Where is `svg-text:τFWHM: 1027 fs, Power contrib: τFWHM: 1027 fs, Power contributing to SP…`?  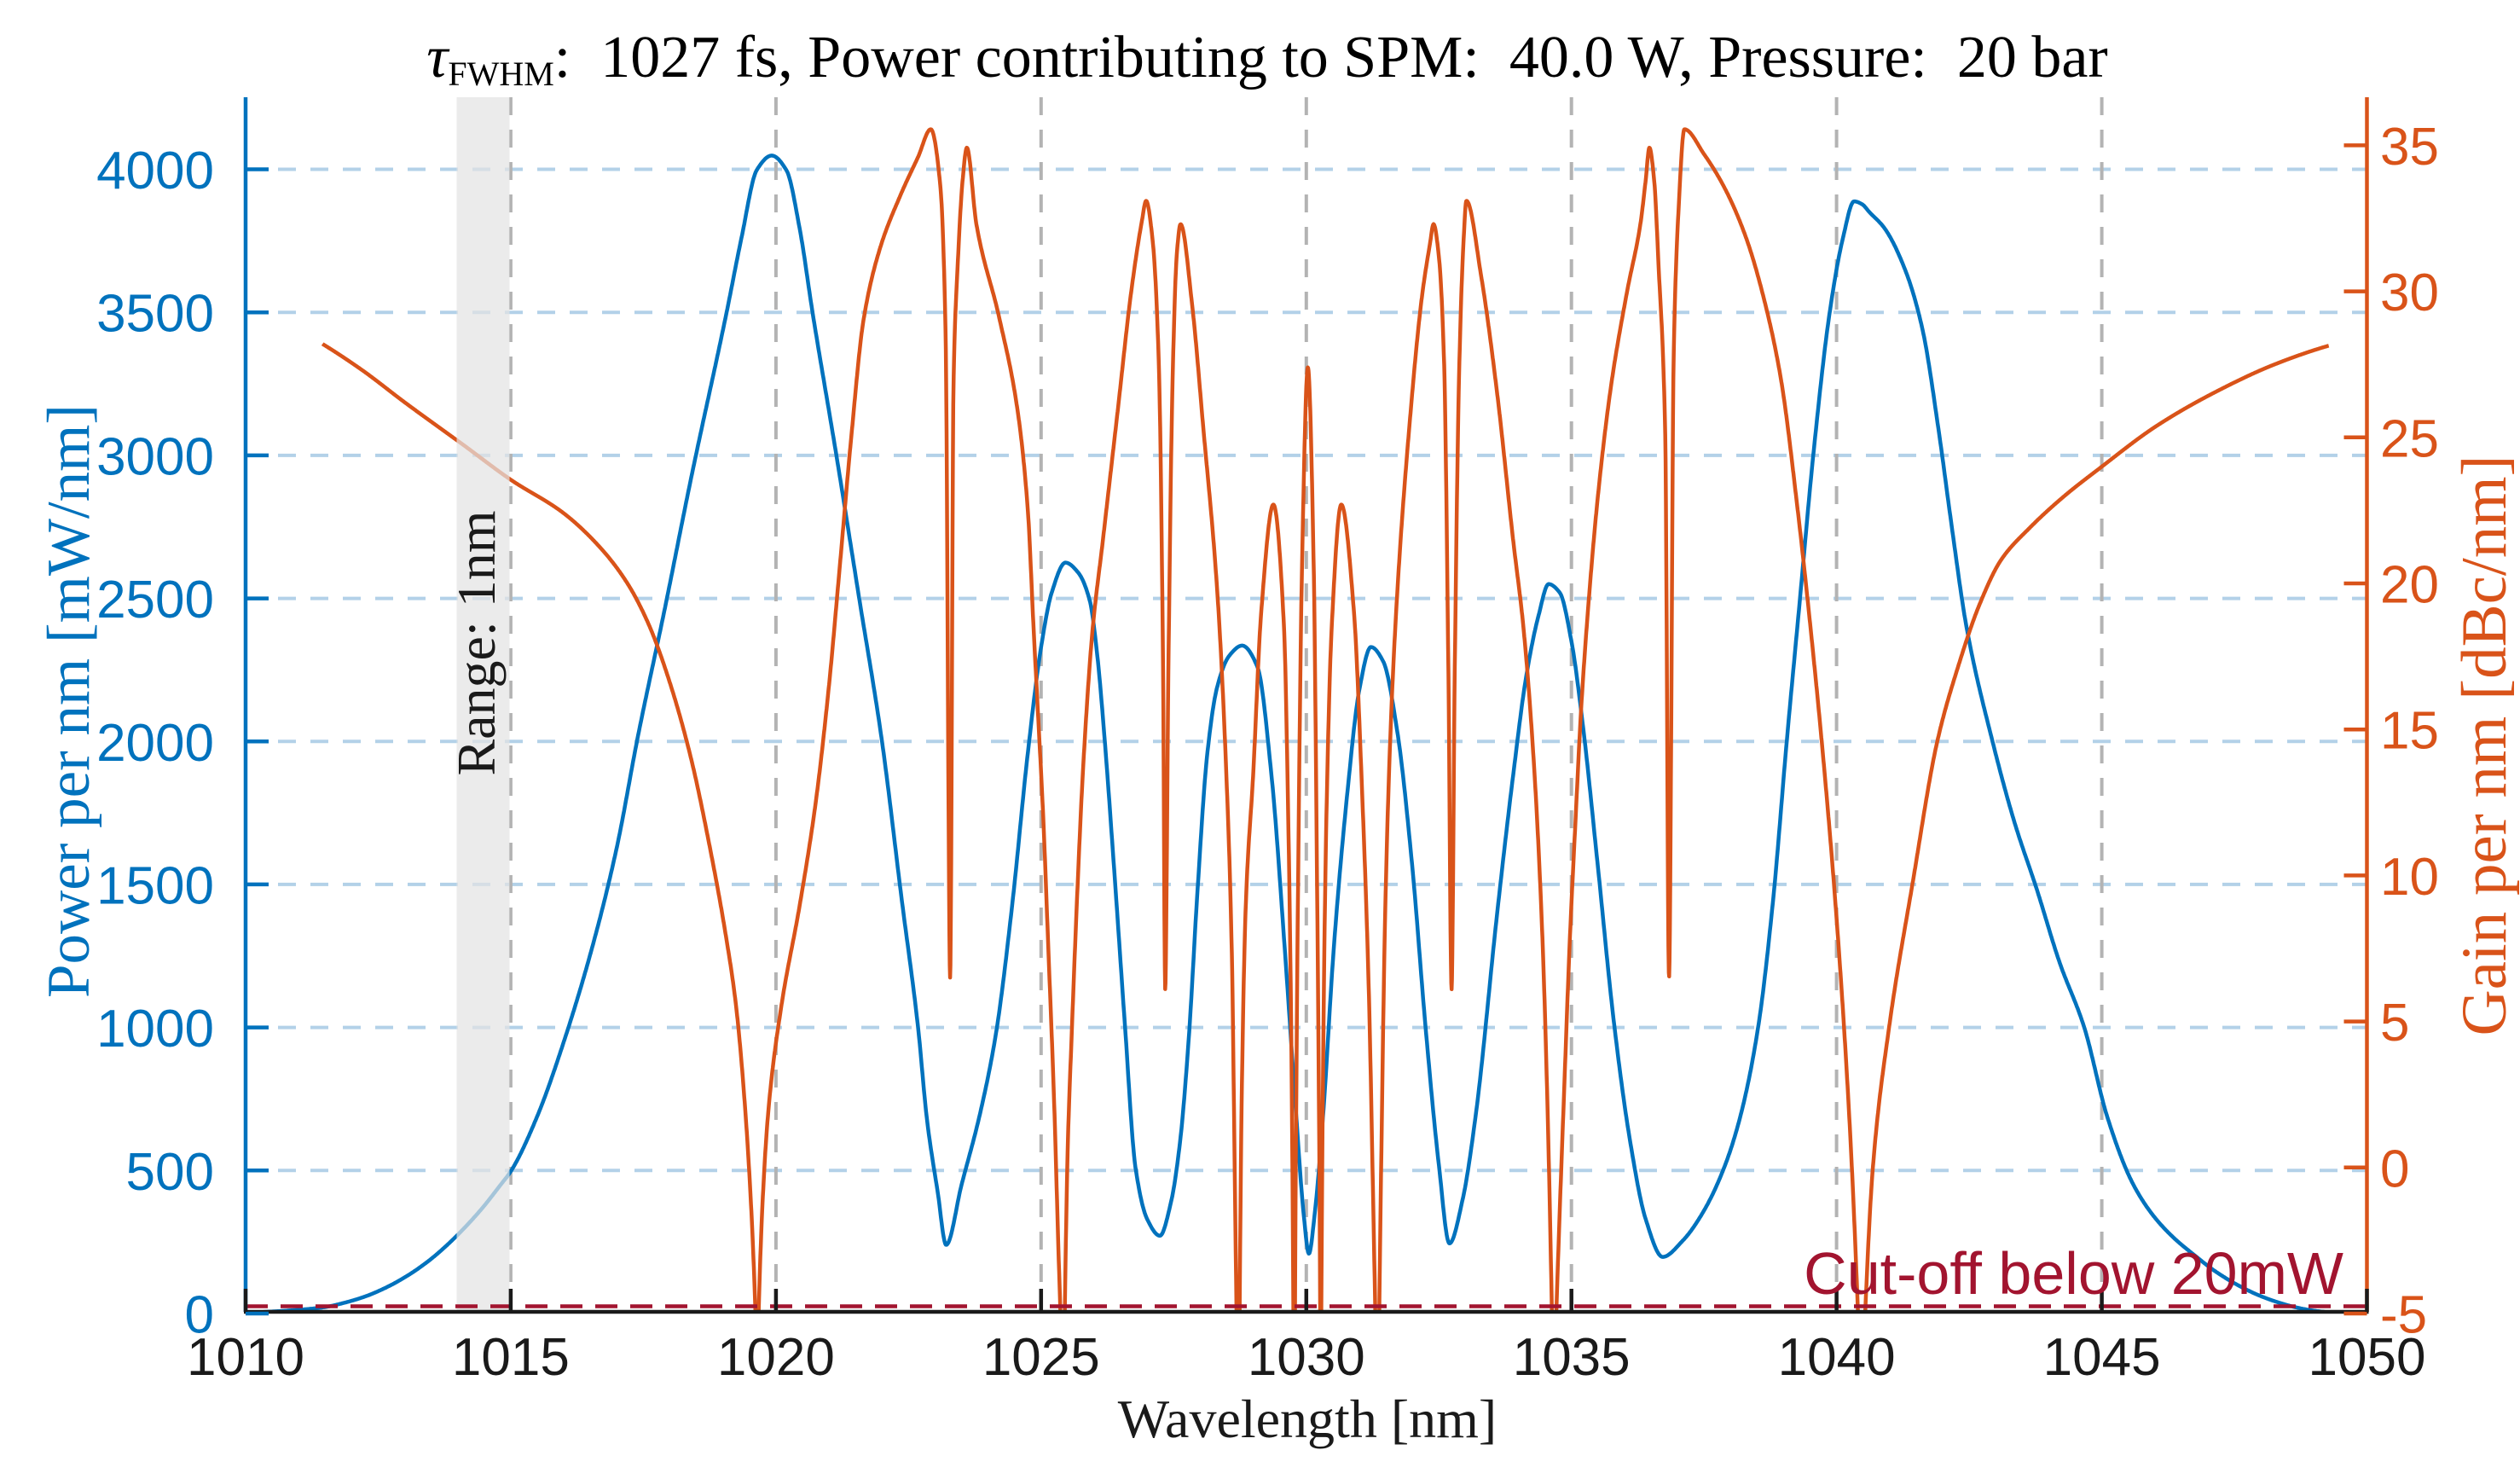 svg-text:τFWHM: 1027 fs, Power contrib: τFWHM: 1027 fs, Power contributing to SP… is located at coordinates (1266, 59).